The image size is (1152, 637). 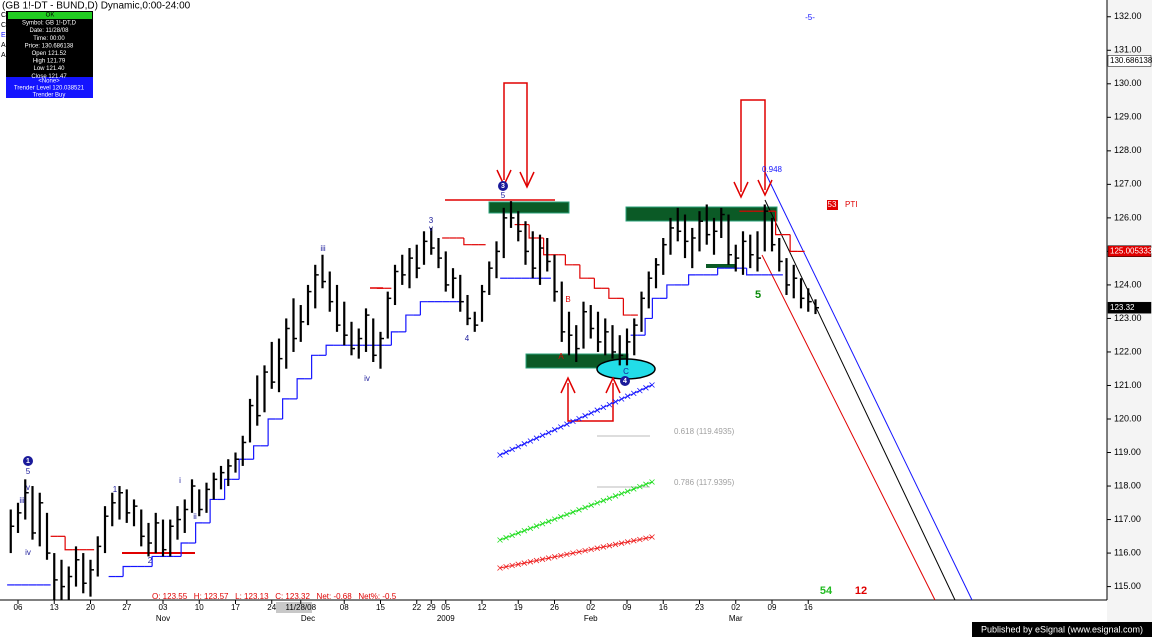 What do you see at coordinates (554, 607) in the screenshot?
I see `x-tick-label: 26` at bounding box center [554, 607].